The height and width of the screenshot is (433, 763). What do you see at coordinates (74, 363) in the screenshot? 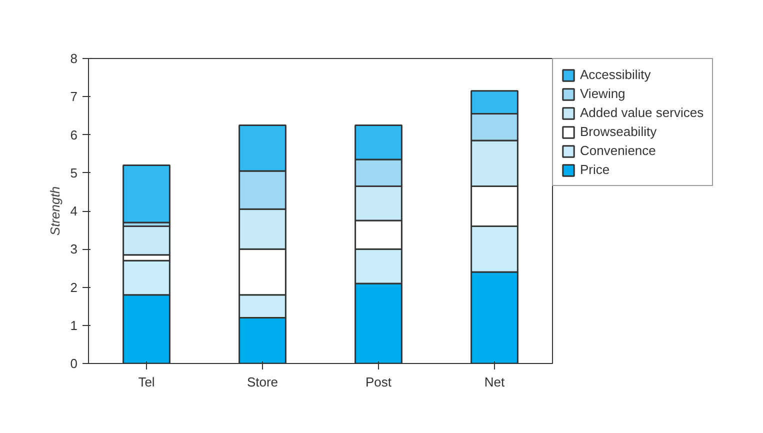
I see `y-tick-label: 0` at bounding box center [74, 363].